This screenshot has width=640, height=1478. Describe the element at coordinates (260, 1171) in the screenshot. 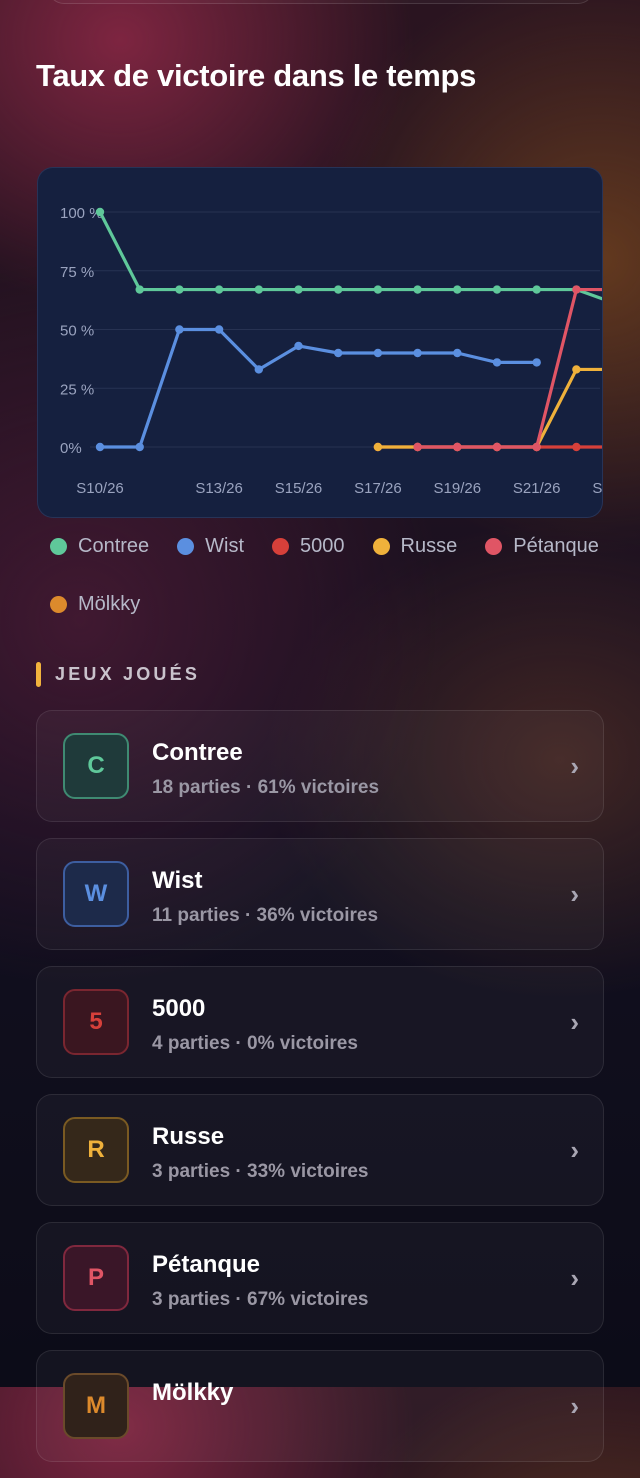

I see `game-stats: 3 parties · 33% victoires` at that location.